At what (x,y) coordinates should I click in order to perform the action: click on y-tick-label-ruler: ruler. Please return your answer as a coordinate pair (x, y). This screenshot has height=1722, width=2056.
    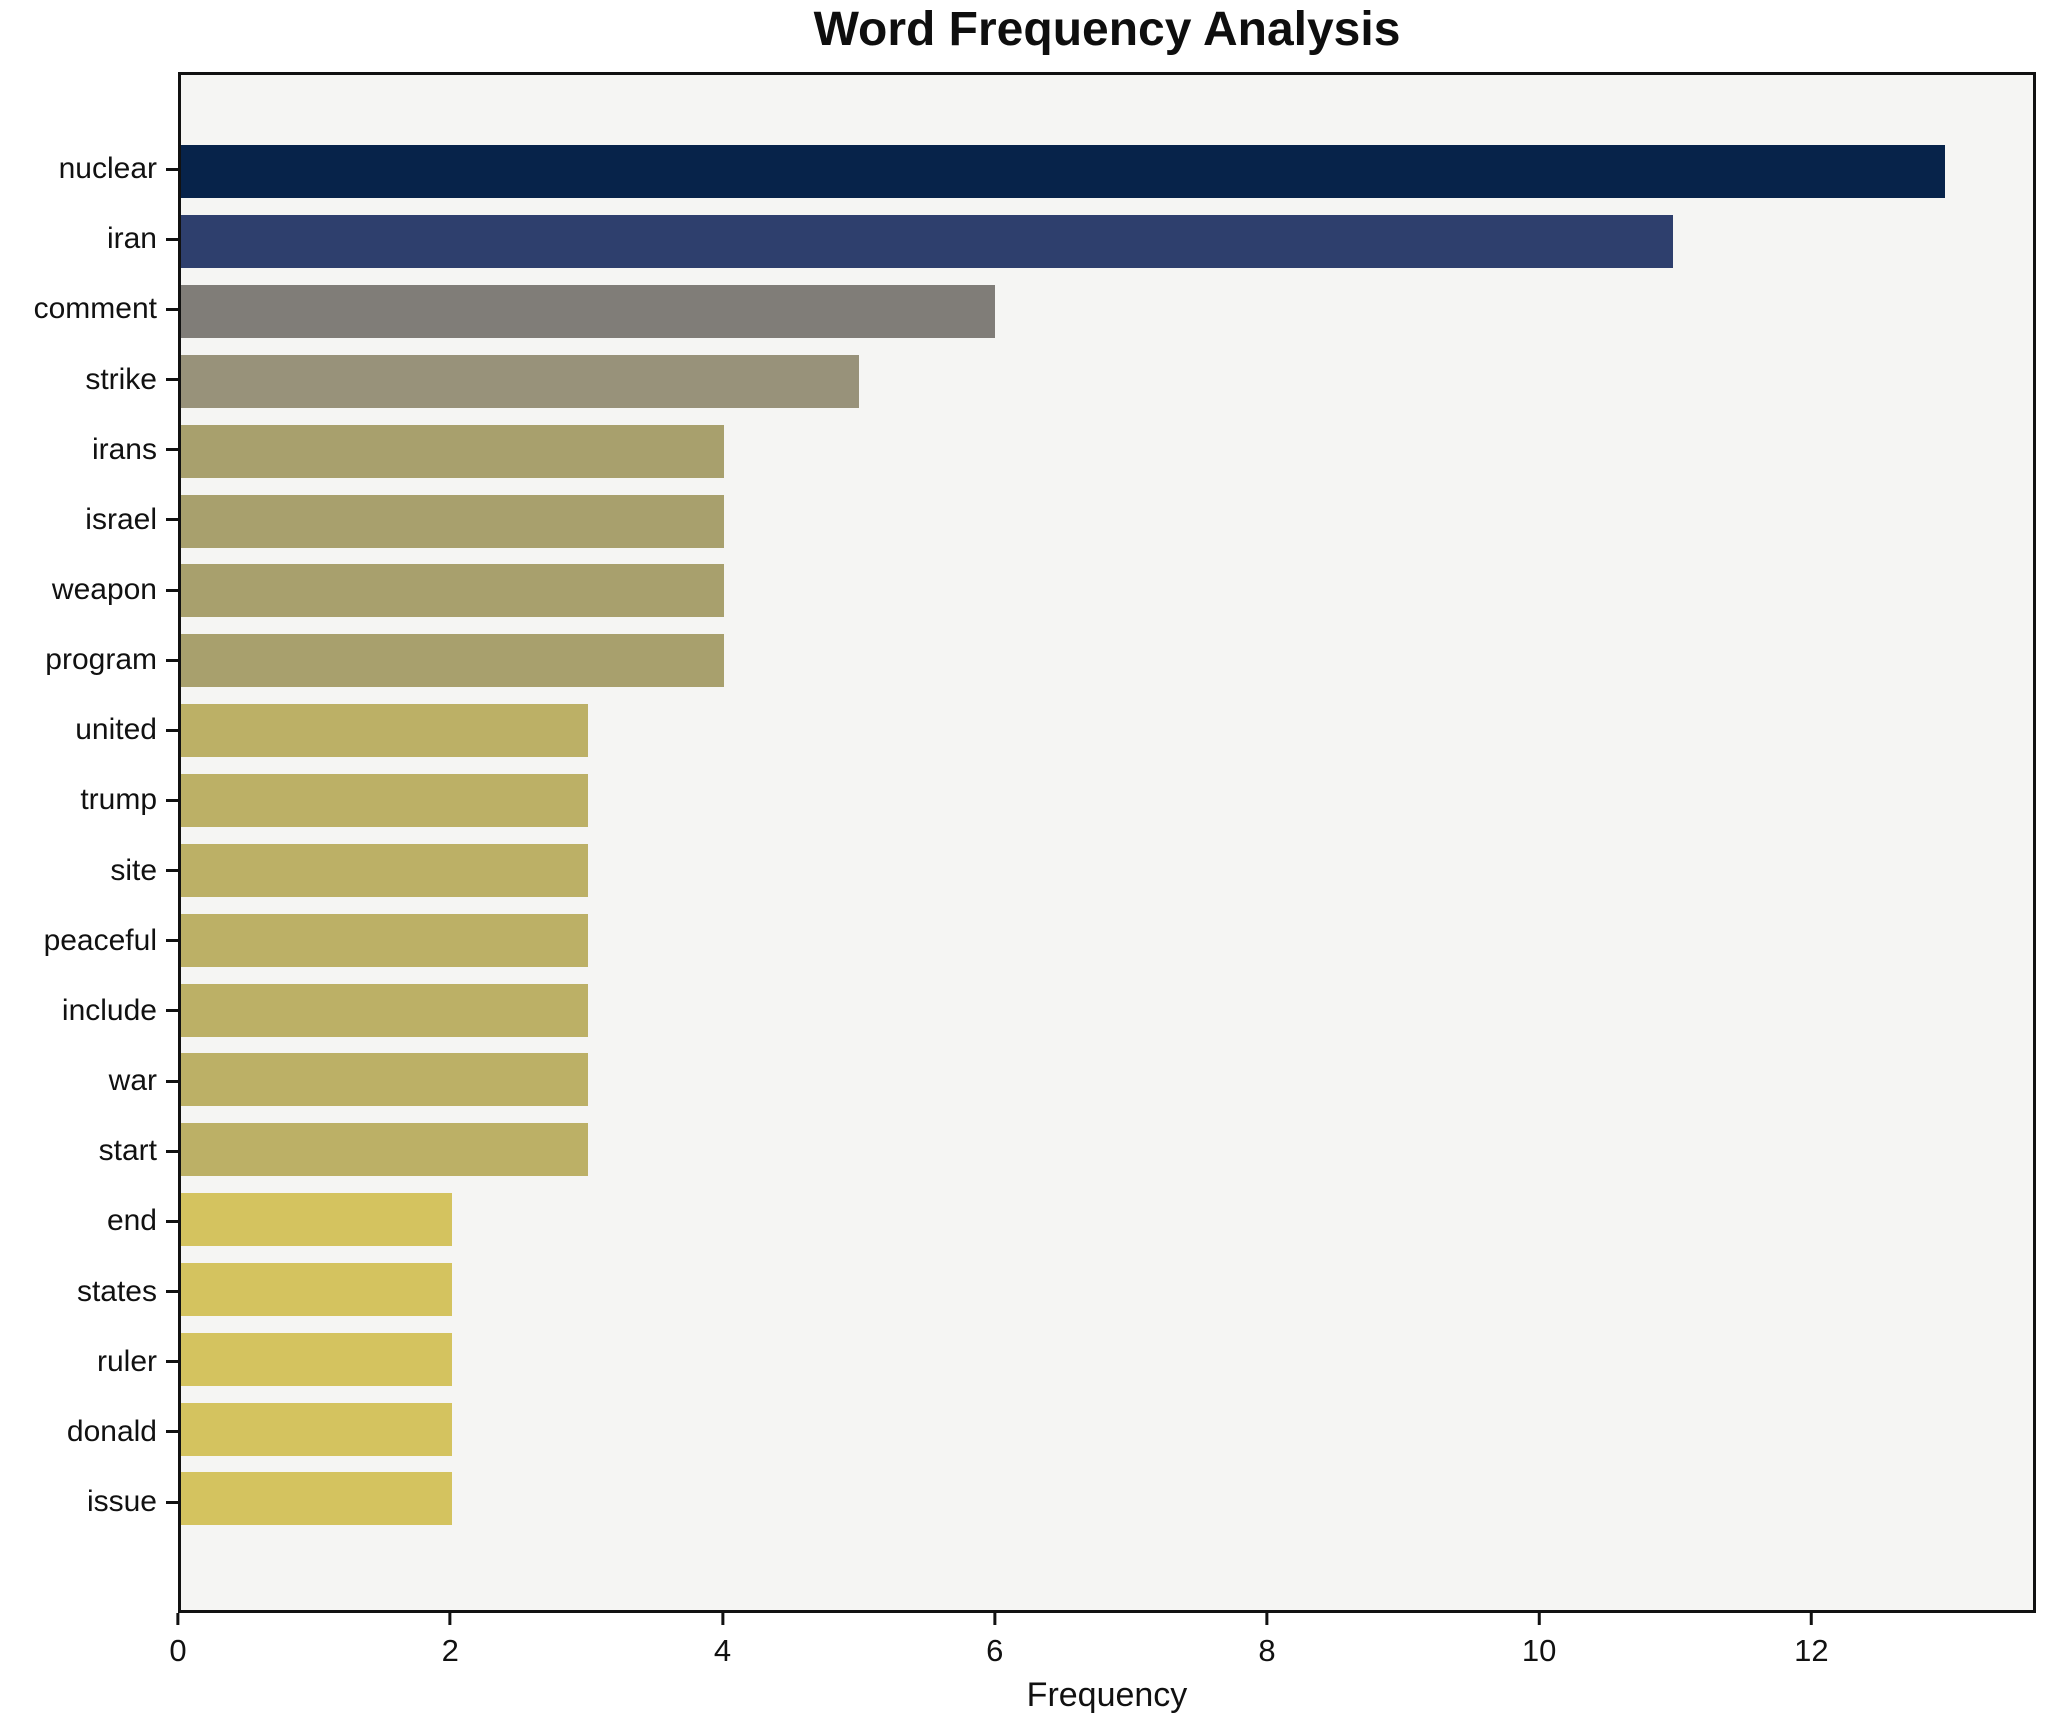
    Looking at the image, I should click on (126, 1361).